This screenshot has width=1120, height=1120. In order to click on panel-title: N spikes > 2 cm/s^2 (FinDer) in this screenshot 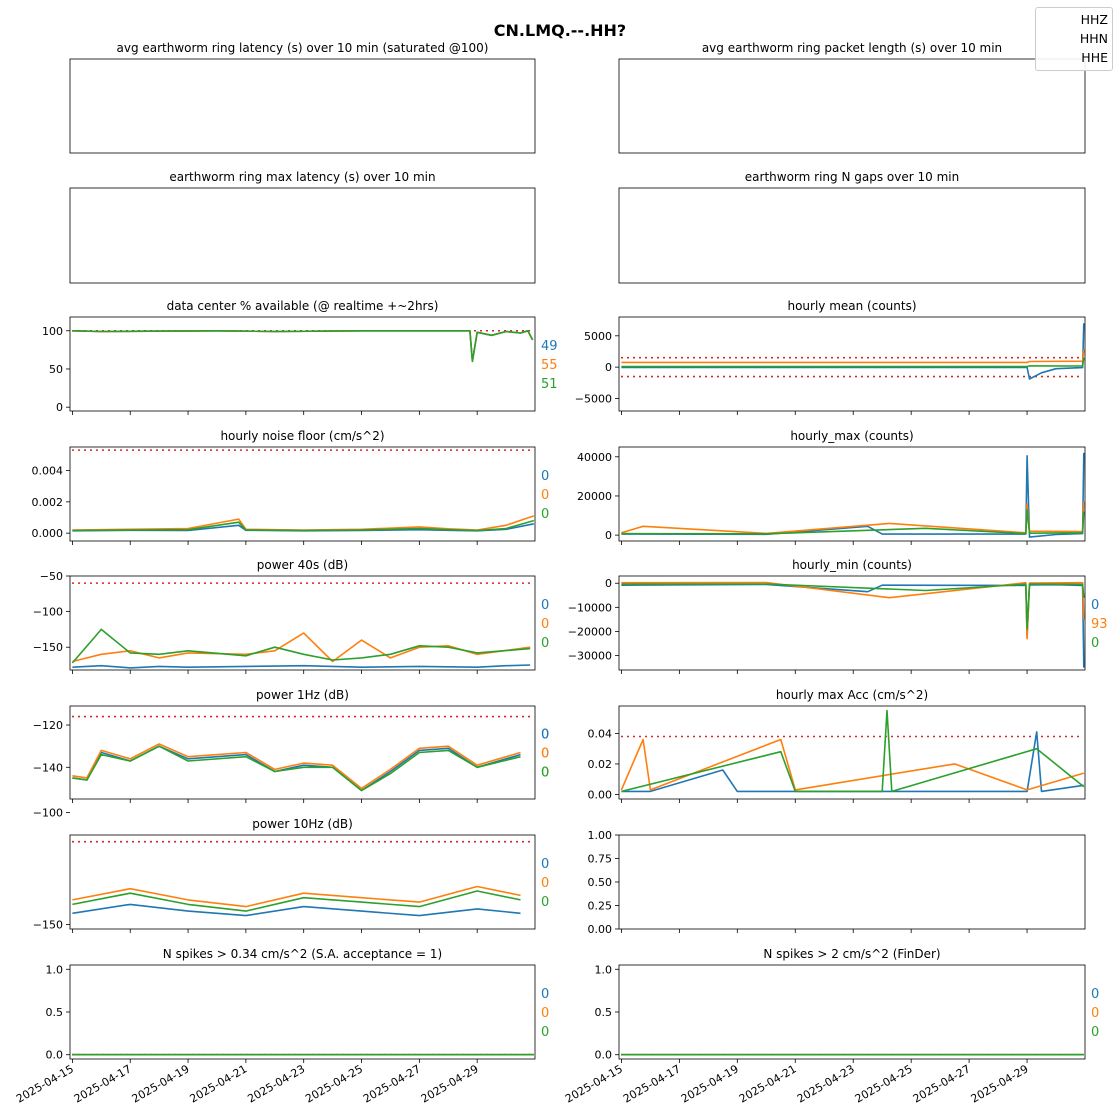, I will do `click(851, 954)`.